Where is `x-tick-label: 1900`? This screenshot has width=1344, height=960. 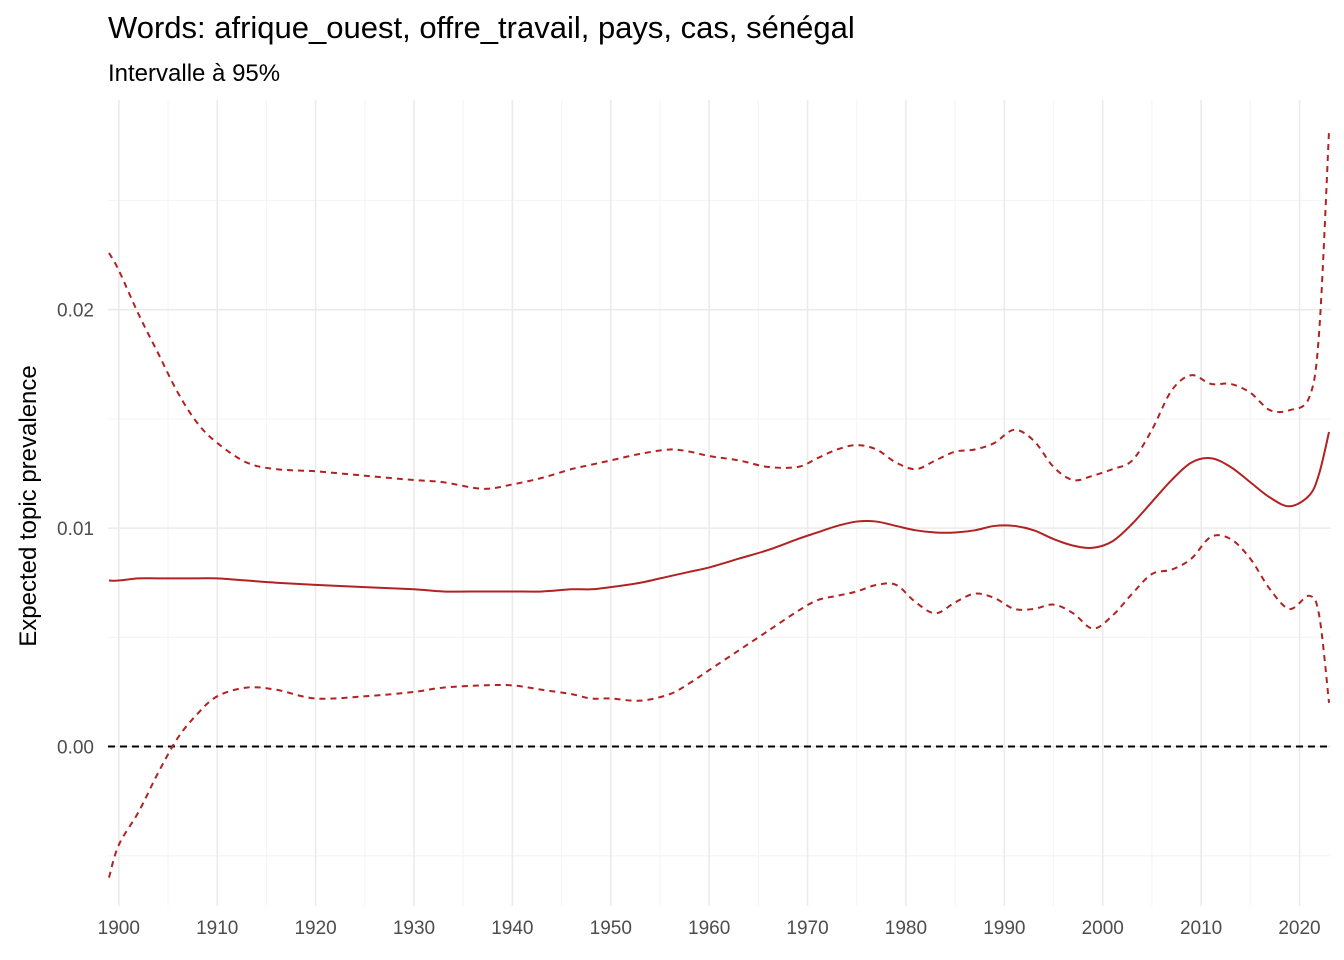
x-tick-label: 1900 is located at coordinates (119, 928).